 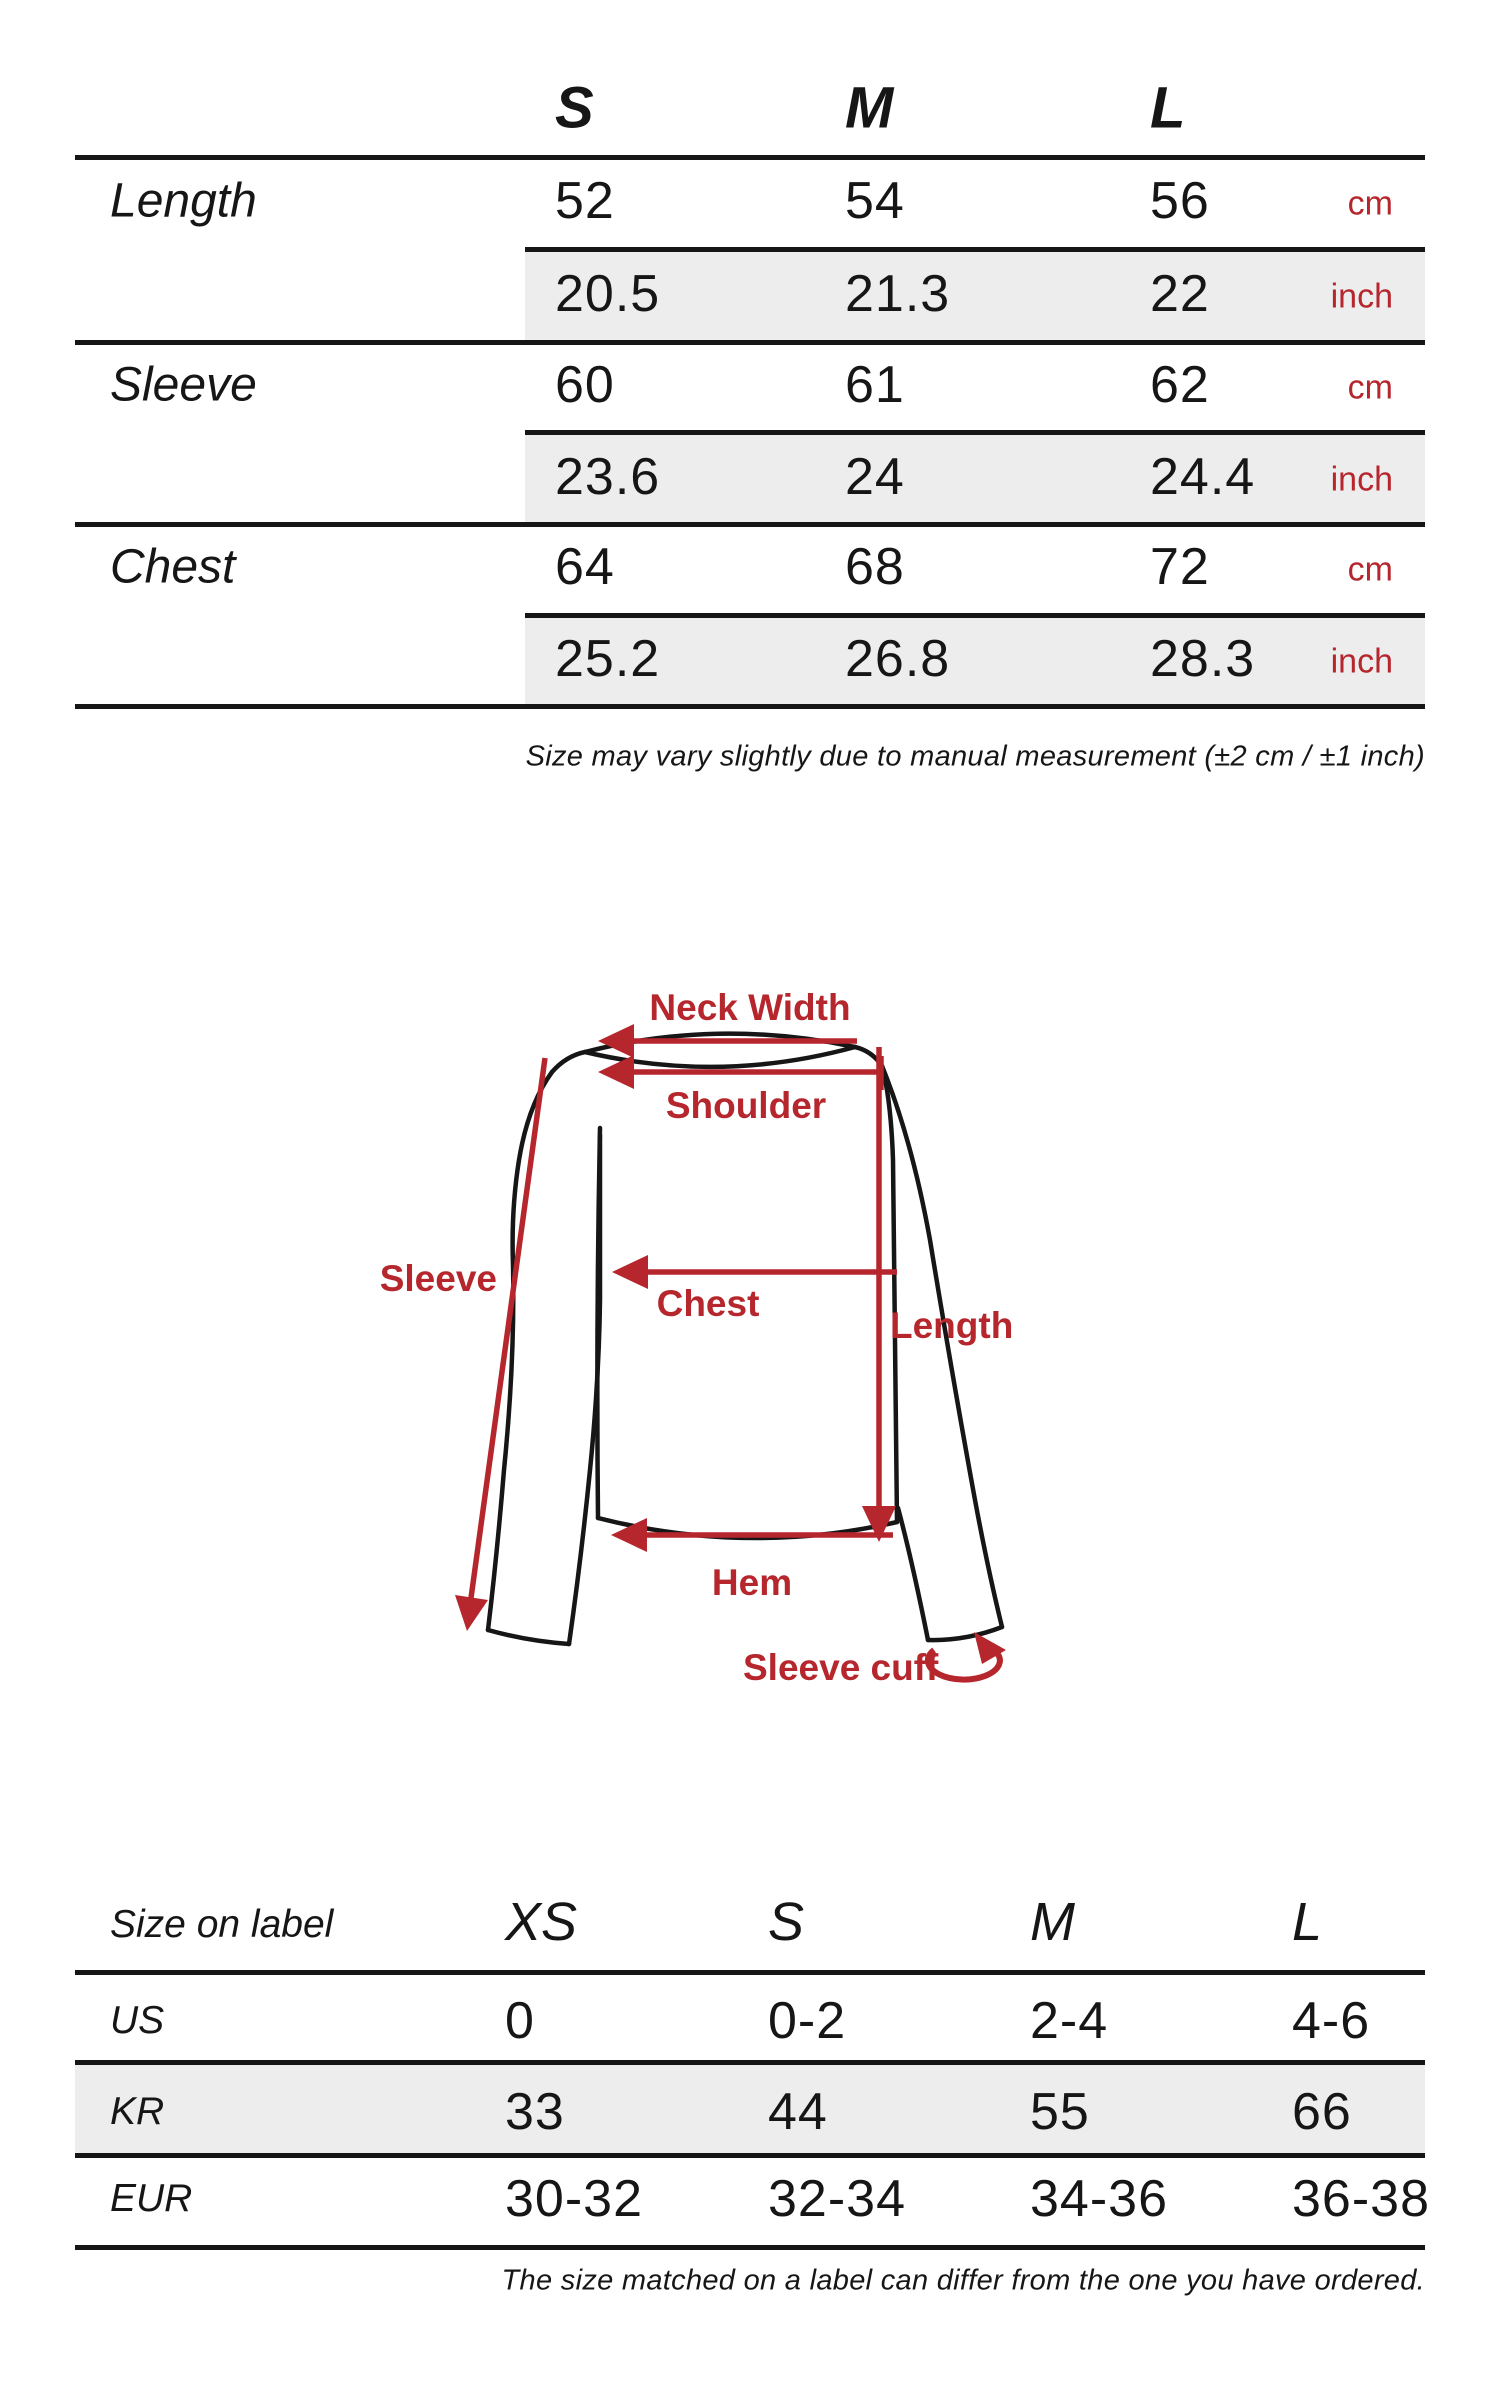 What do you see at coordinates (535, 2112) in the screenshot?
I see `cell-kr-xs: 33` at bounding box center [535, 2112].